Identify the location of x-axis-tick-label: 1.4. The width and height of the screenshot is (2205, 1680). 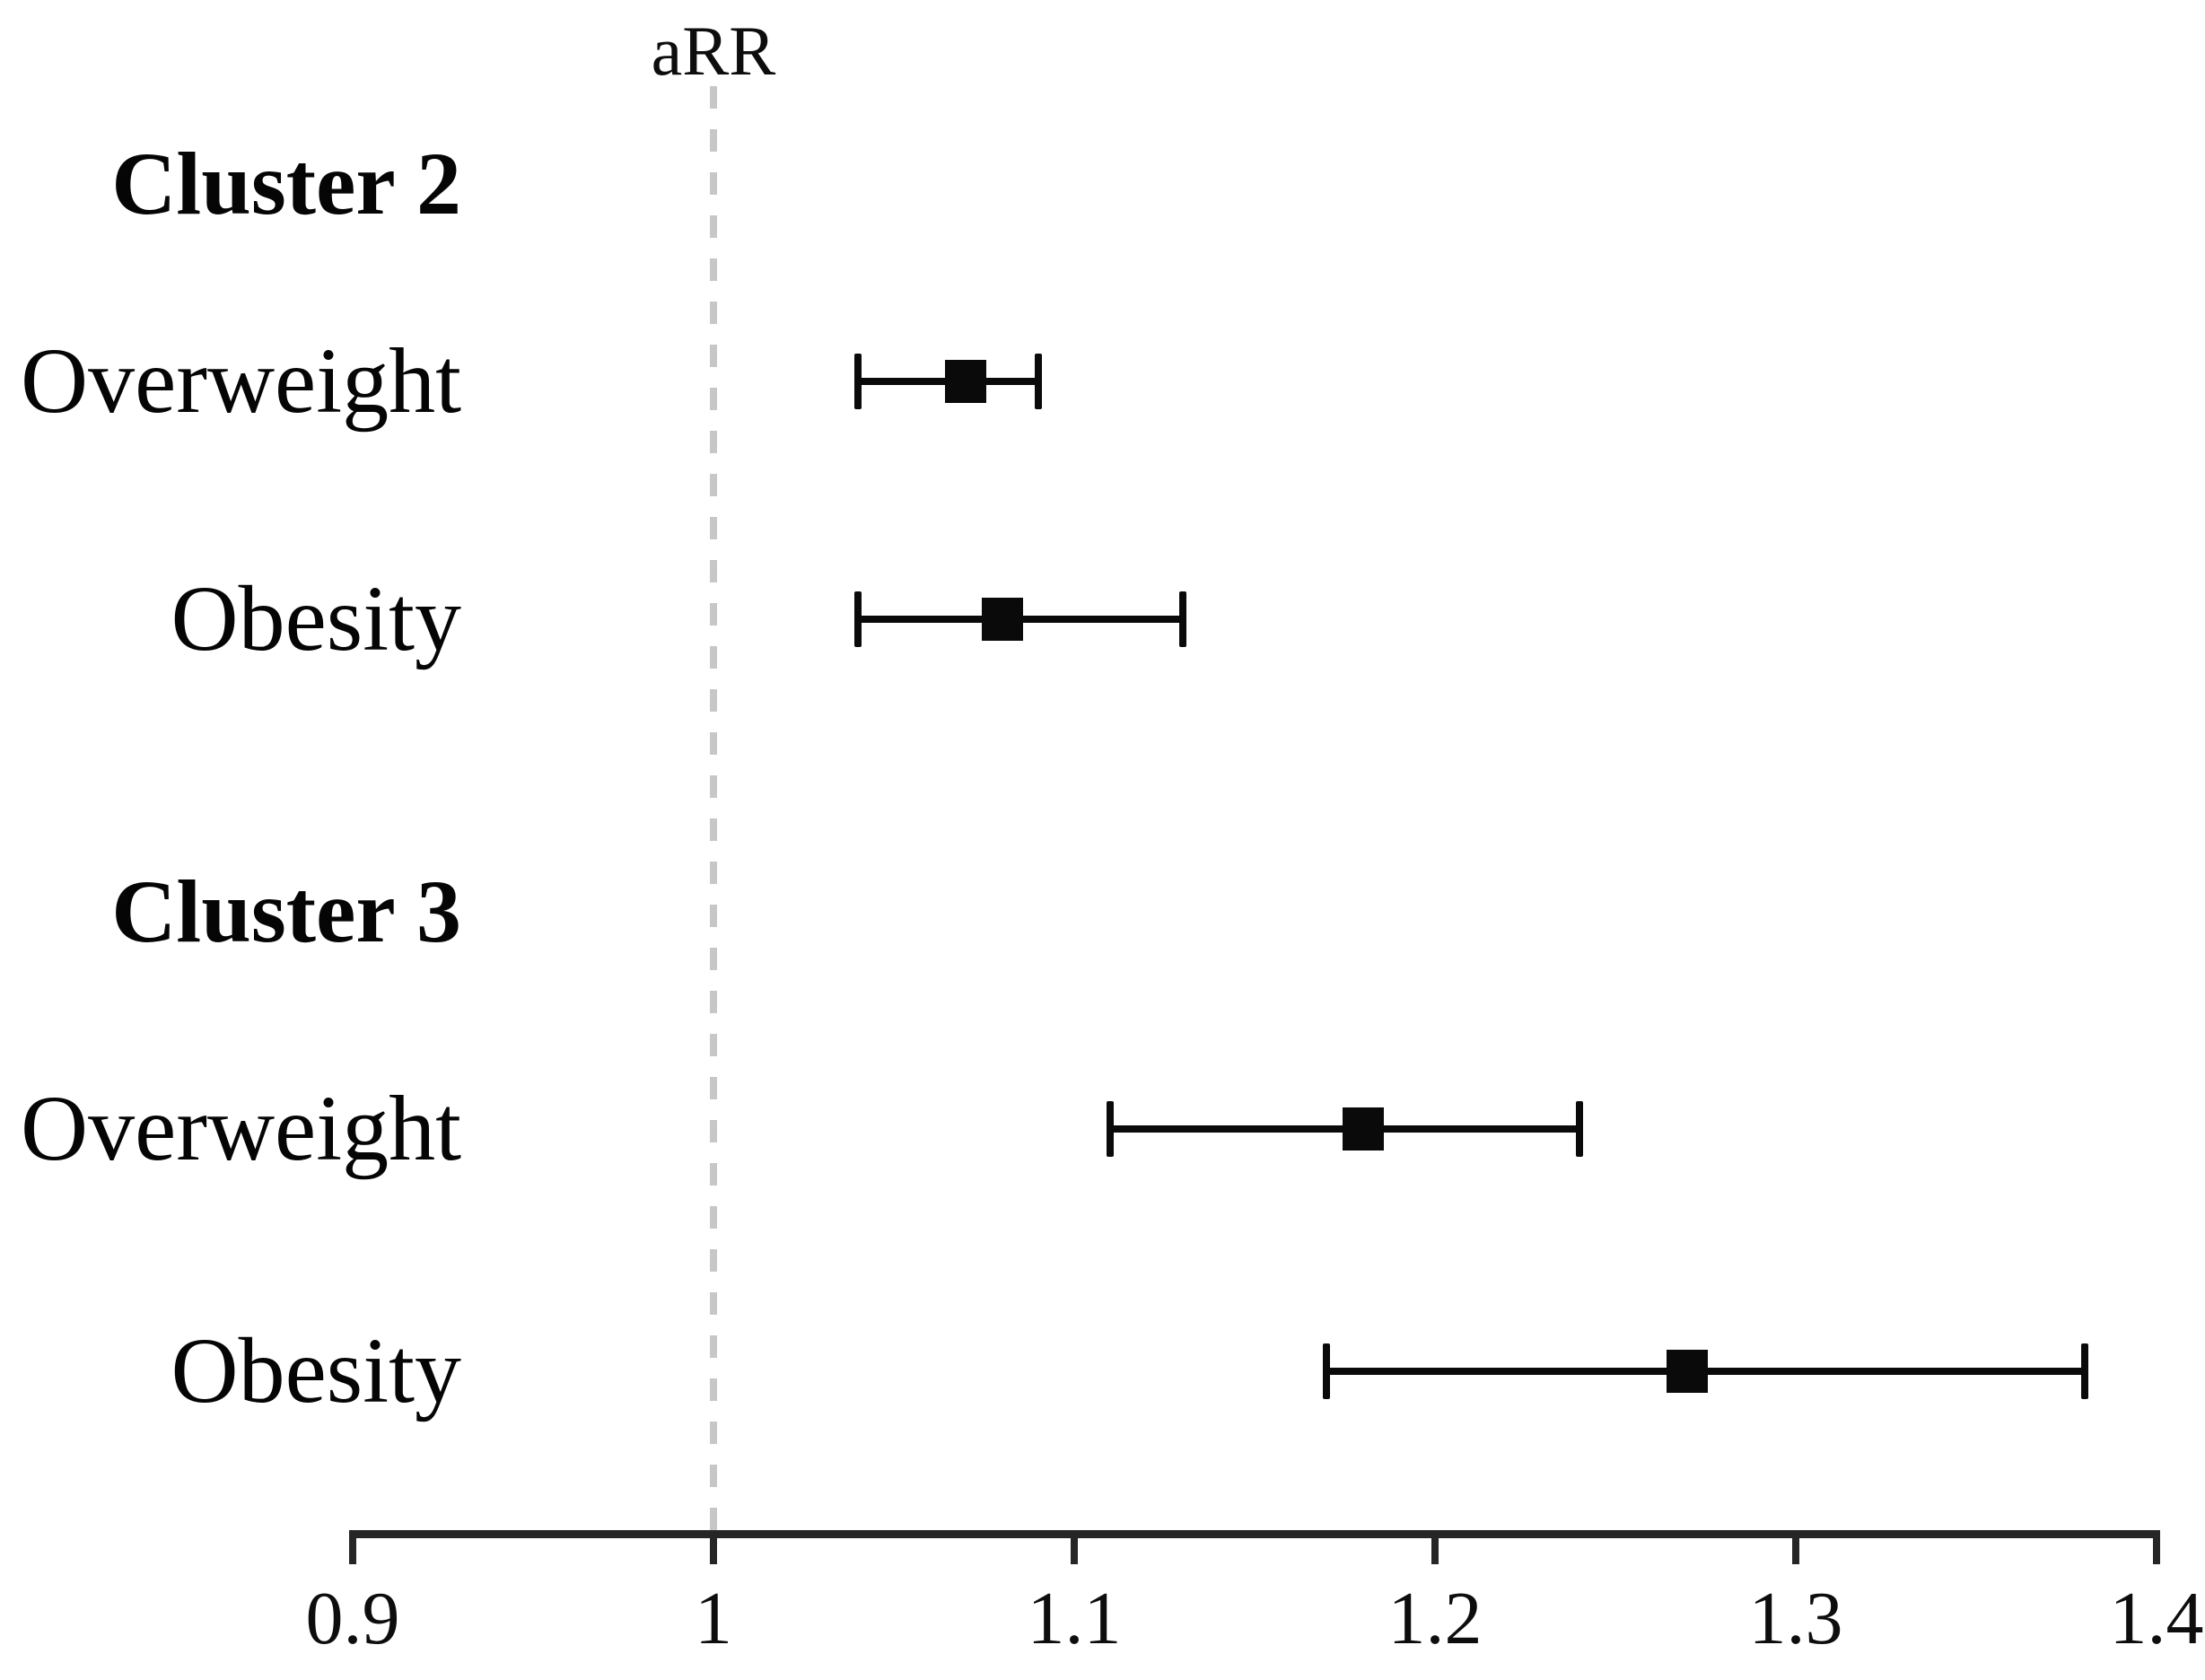
(2156, 1618).